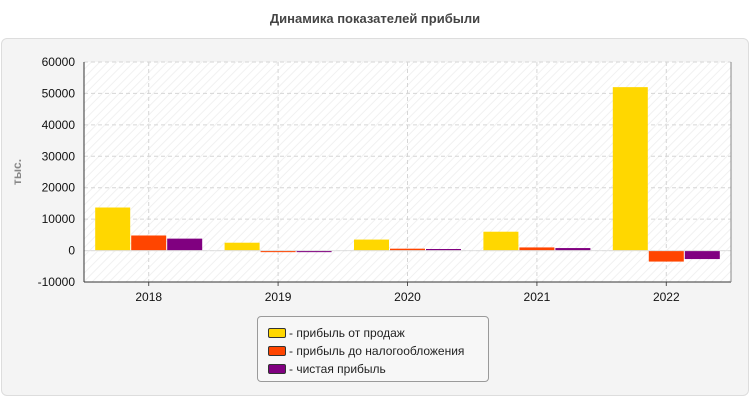 The image size is (750, 400). Describe the element at coordinates (59, 188) in the screenshot. I see `y-tick-label: 20000` at that location.